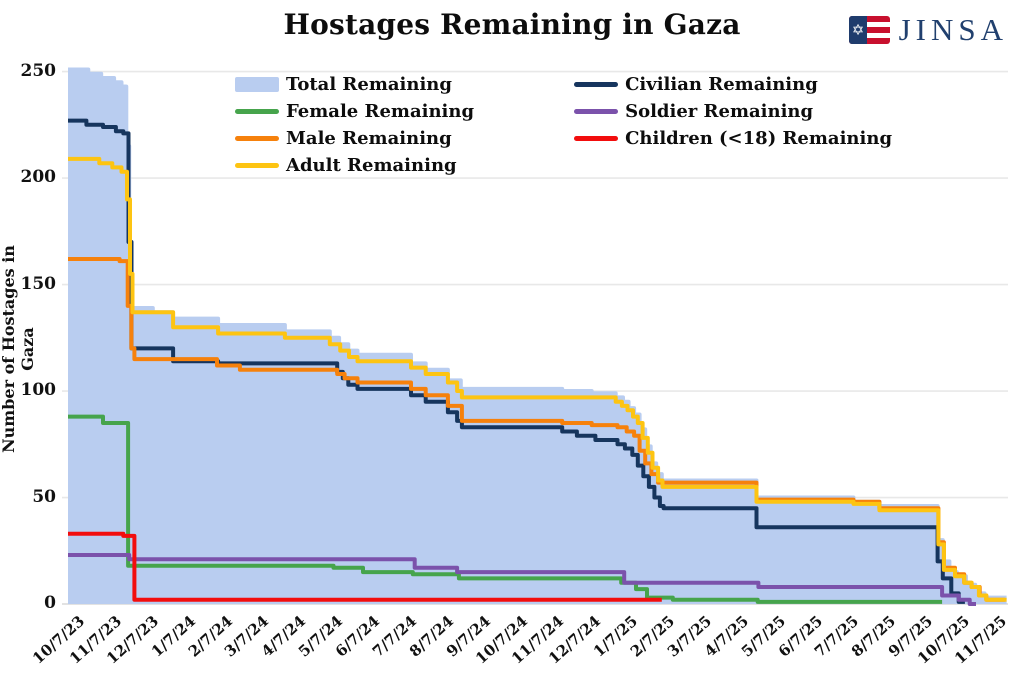 The image size is (1024, 694). I want to click on y-axis-title: Number of Hostages in Gaza, so click(18, 349).